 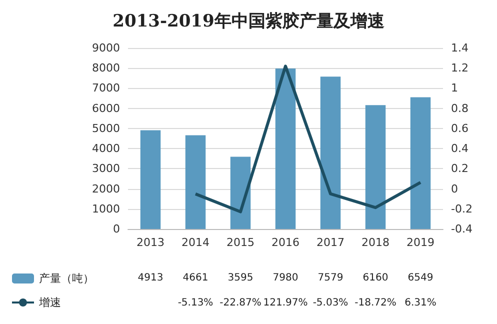 I want to click on legend-label: 增速, so click(x=49, y=302).